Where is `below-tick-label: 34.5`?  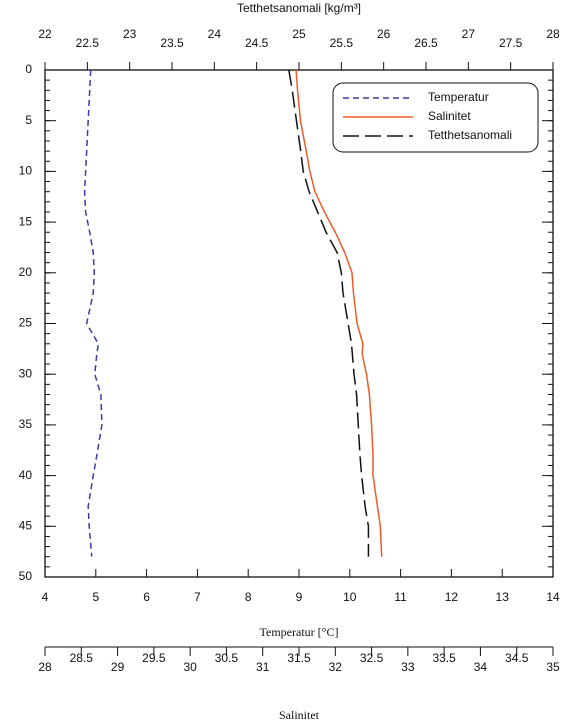
below-tick-label: 34.5 is located at coordinates (517, 658).